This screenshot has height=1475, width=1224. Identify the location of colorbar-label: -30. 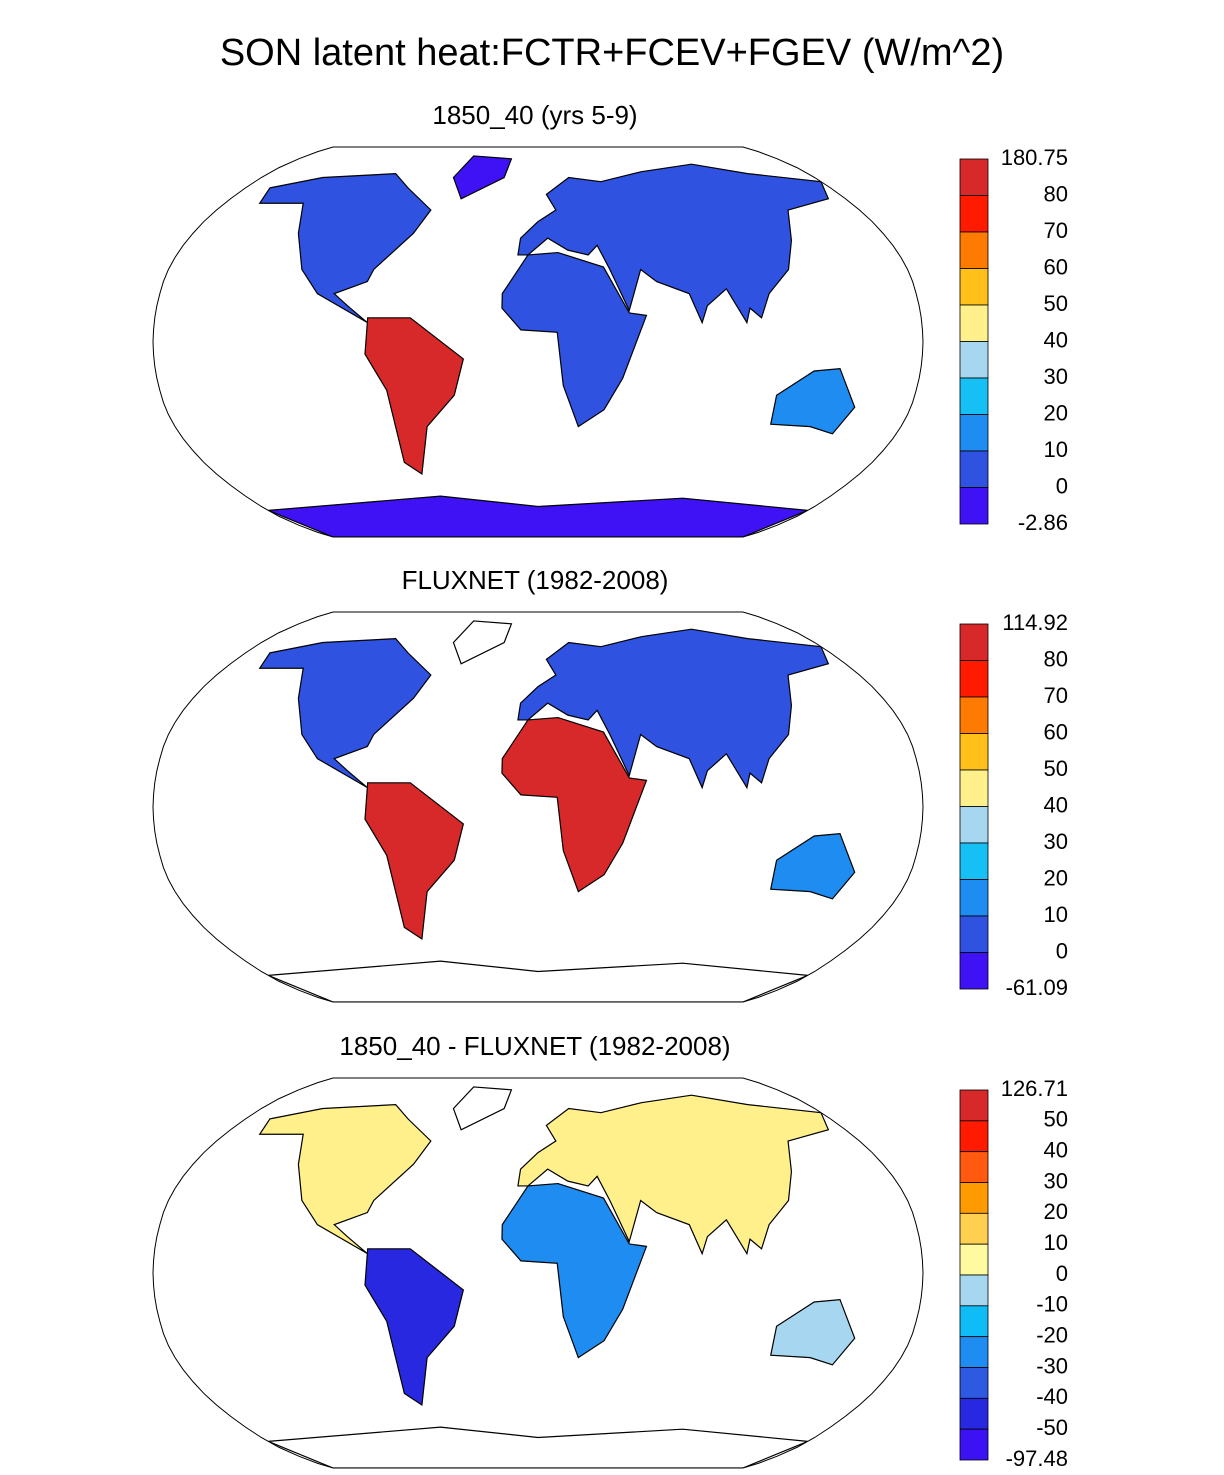
(1052, 1365).